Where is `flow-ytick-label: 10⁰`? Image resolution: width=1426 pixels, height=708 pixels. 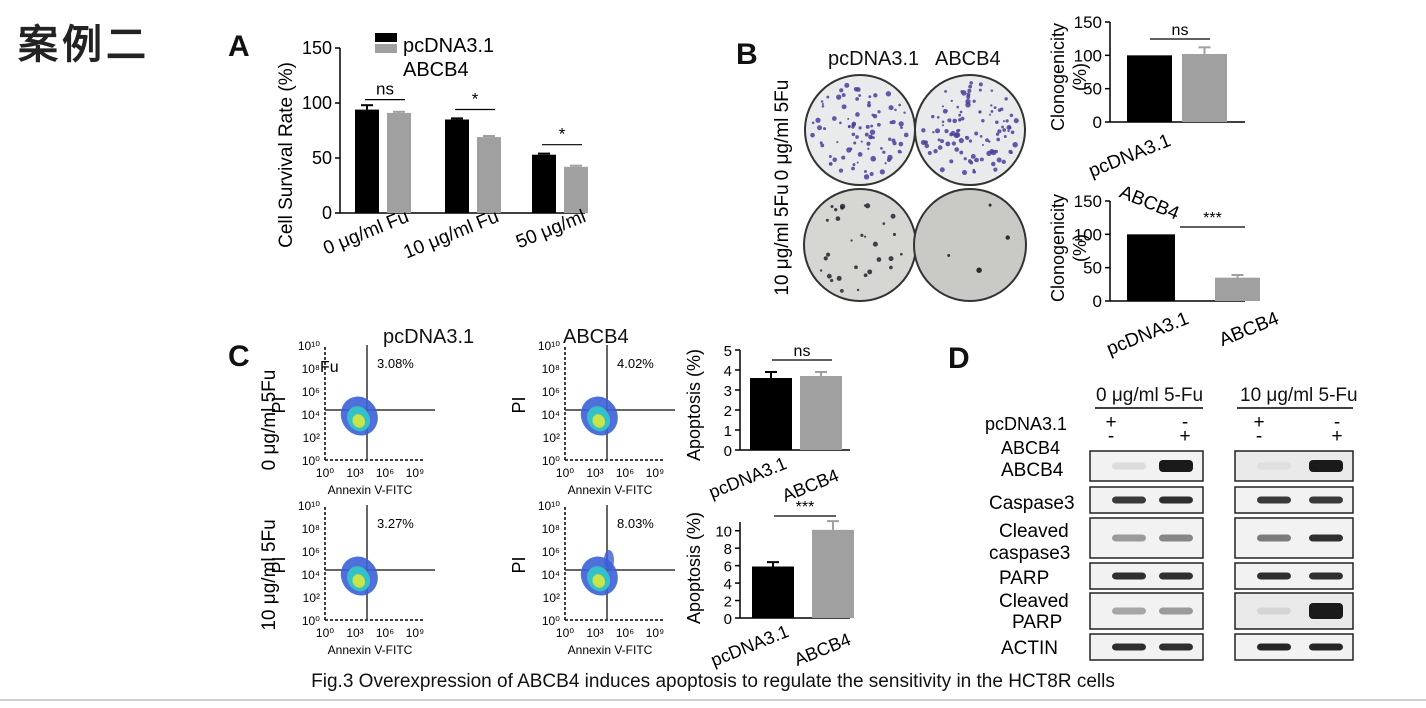 flow-ytick-label: 10⁰ is located at coordinates (551, 461).